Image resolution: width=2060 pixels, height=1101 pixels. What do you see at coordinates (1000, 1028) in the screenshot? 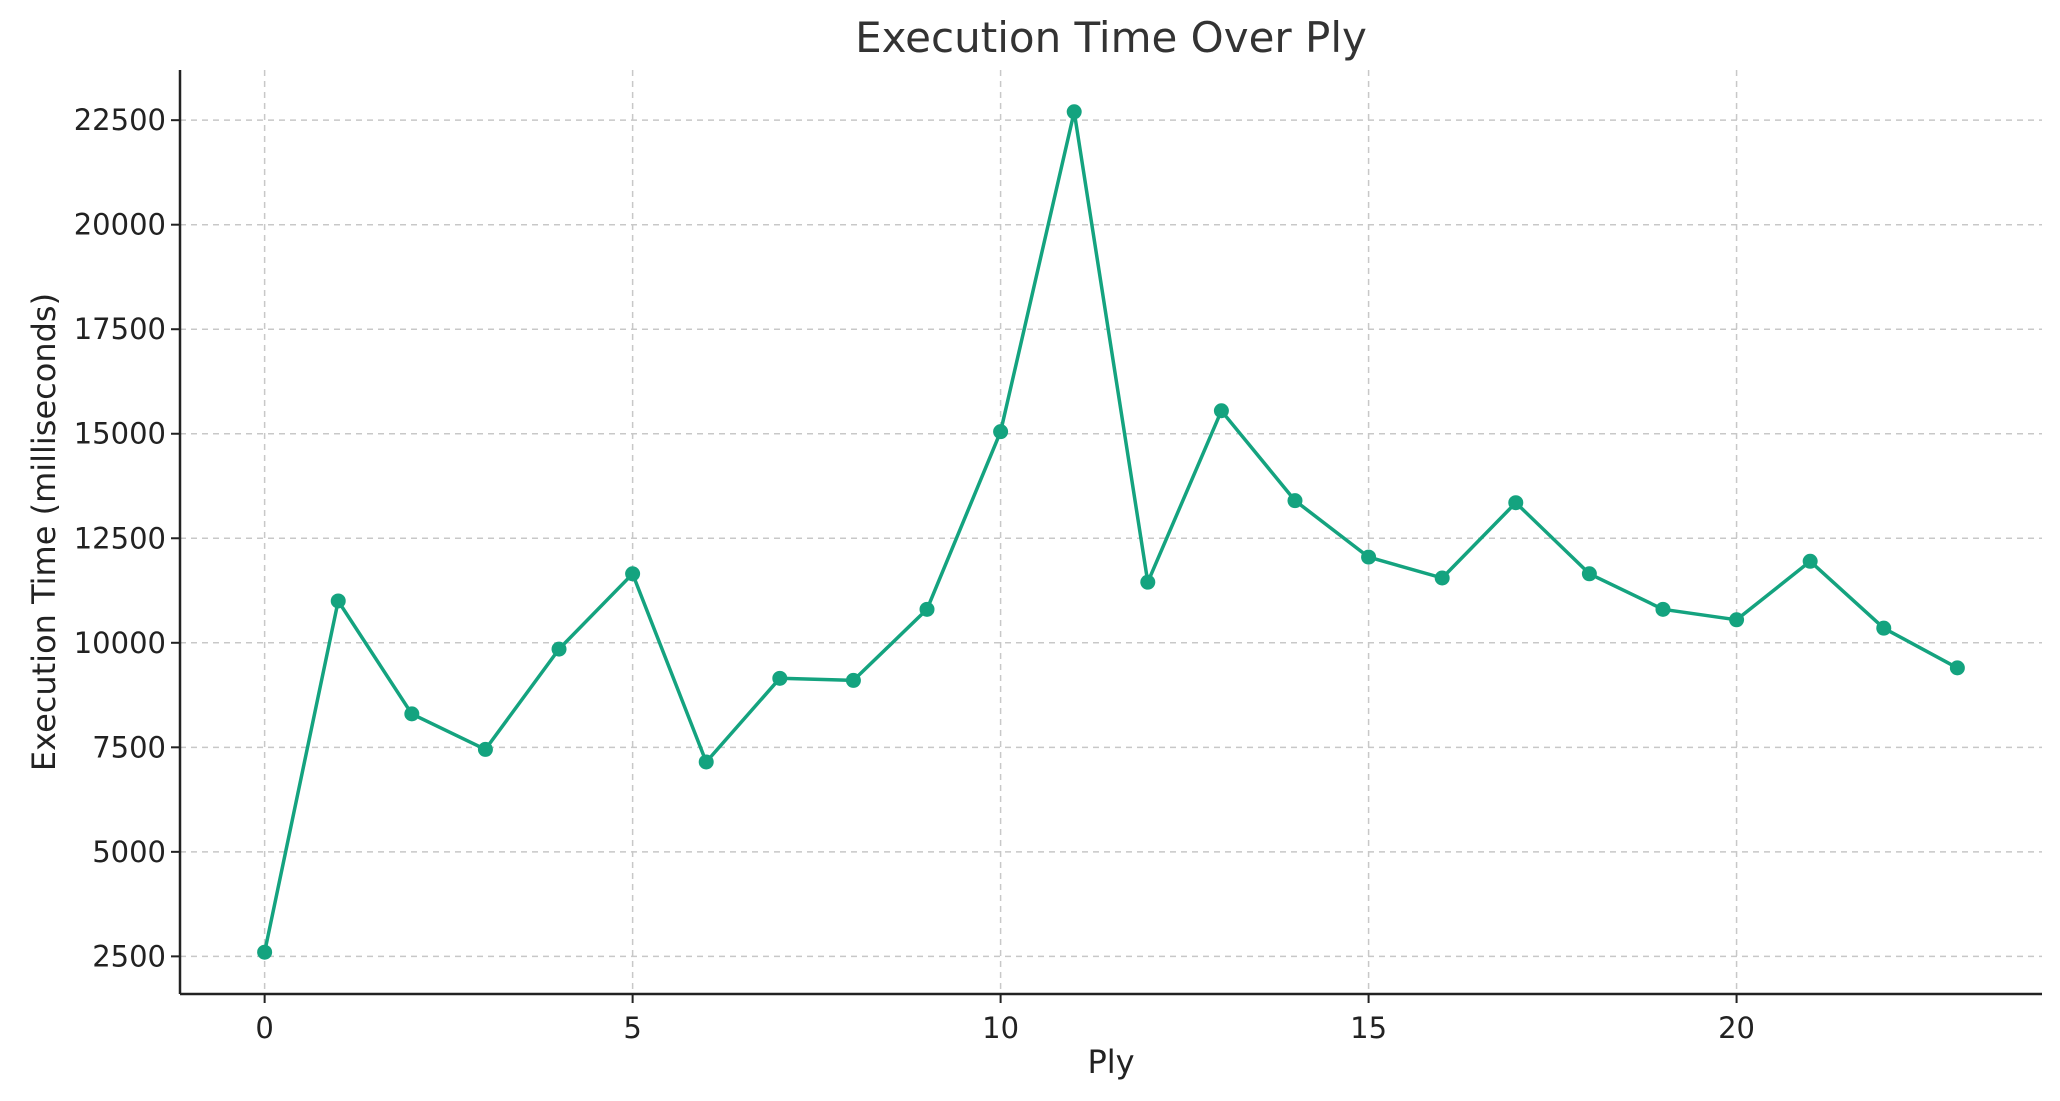
I see `x-tick-label: 10` at bounding box center [1000, 1028].